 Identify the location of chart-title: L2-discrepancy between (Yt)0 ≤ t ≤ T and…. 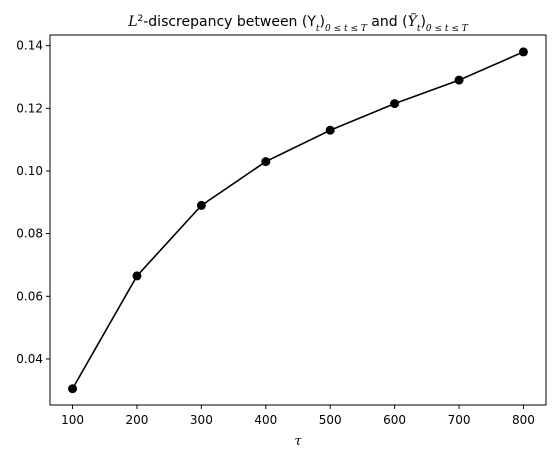
(298, 23).